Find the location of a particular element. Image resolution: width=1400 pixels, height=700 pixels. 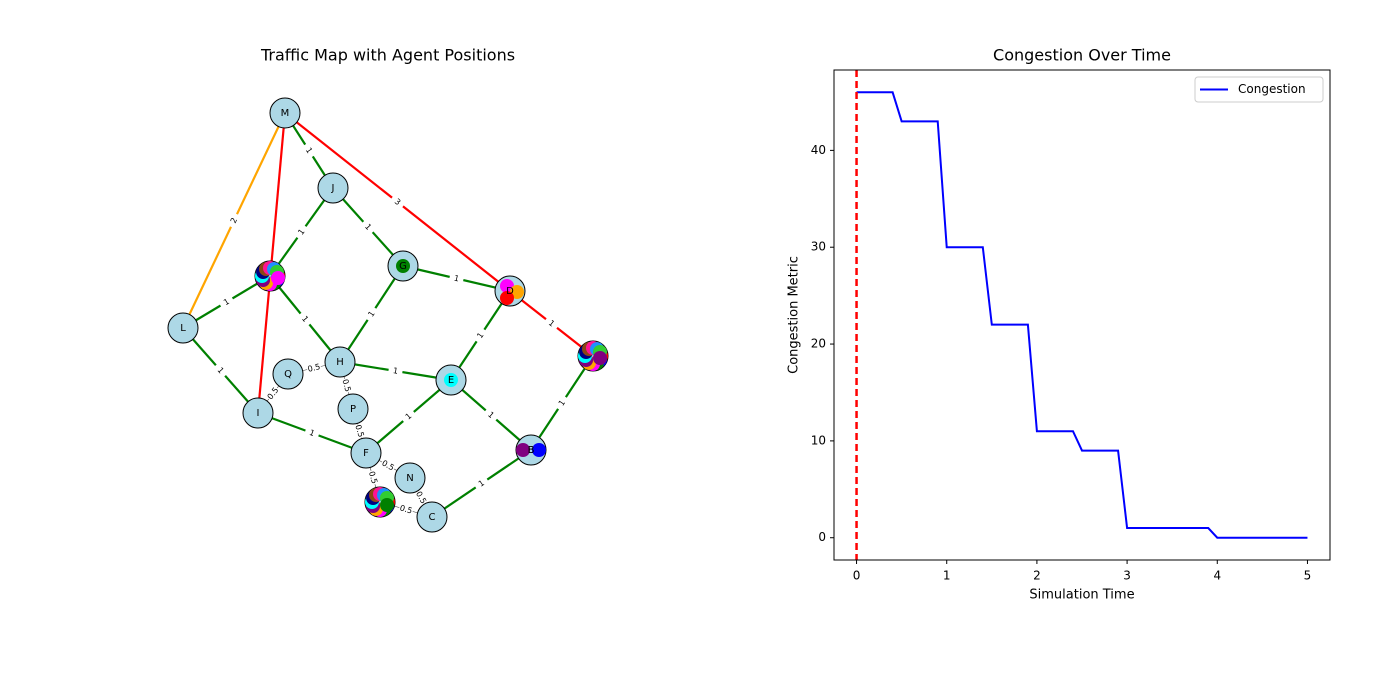

node-label: L is located at coordinates (183, 328).